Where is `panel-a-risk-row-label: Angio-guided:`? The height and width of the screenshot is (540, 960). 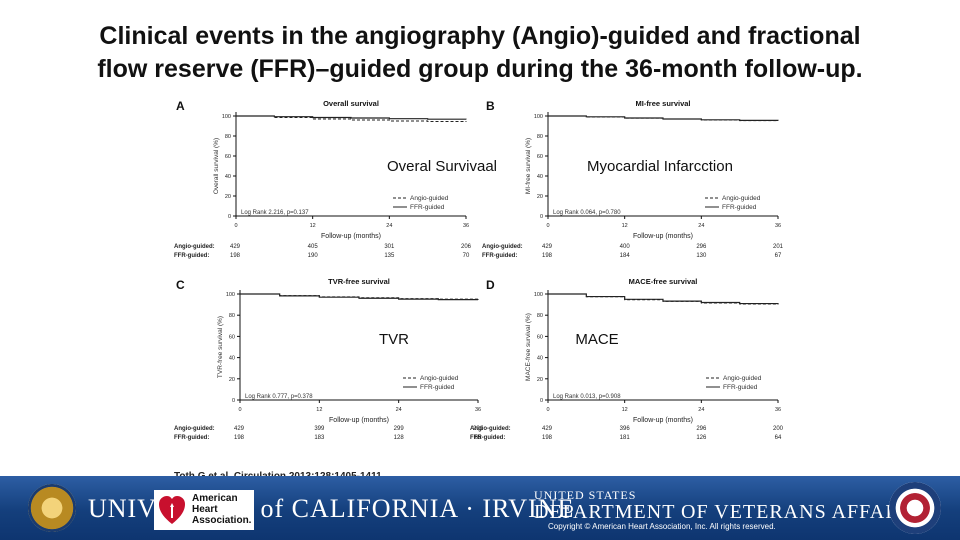 panel-a-risk-row-label: Angio-guided: is located at coordinates (194, 247).